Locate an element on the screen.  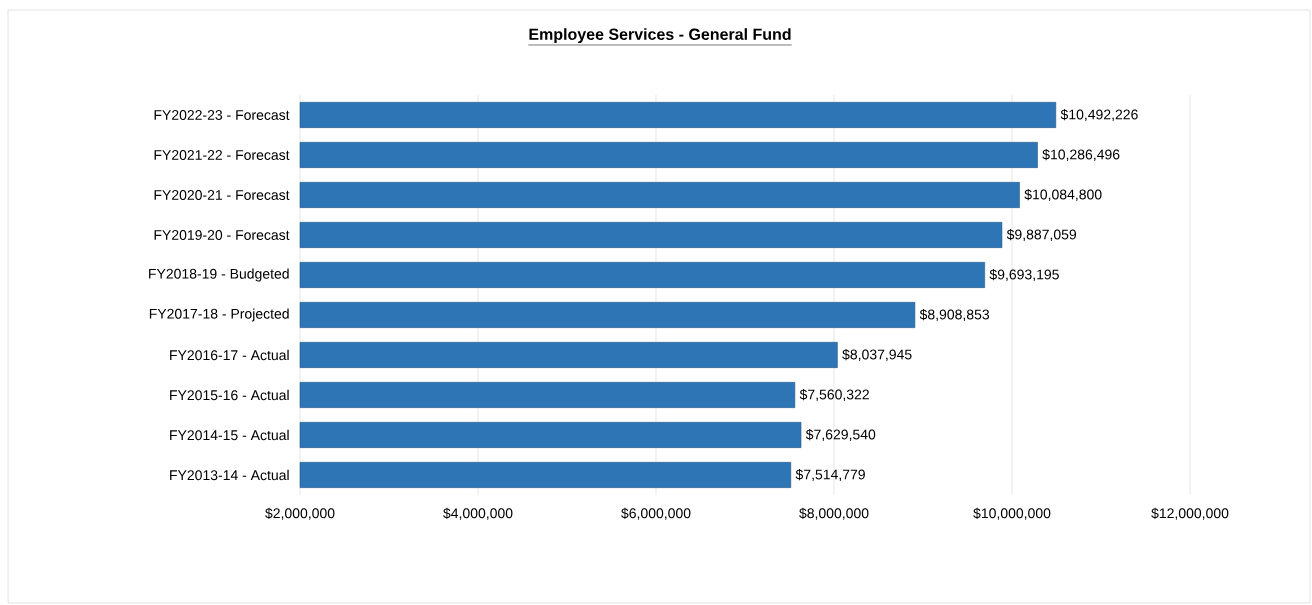
data-label: $7,560,322 is located at coordinates (834, 395).